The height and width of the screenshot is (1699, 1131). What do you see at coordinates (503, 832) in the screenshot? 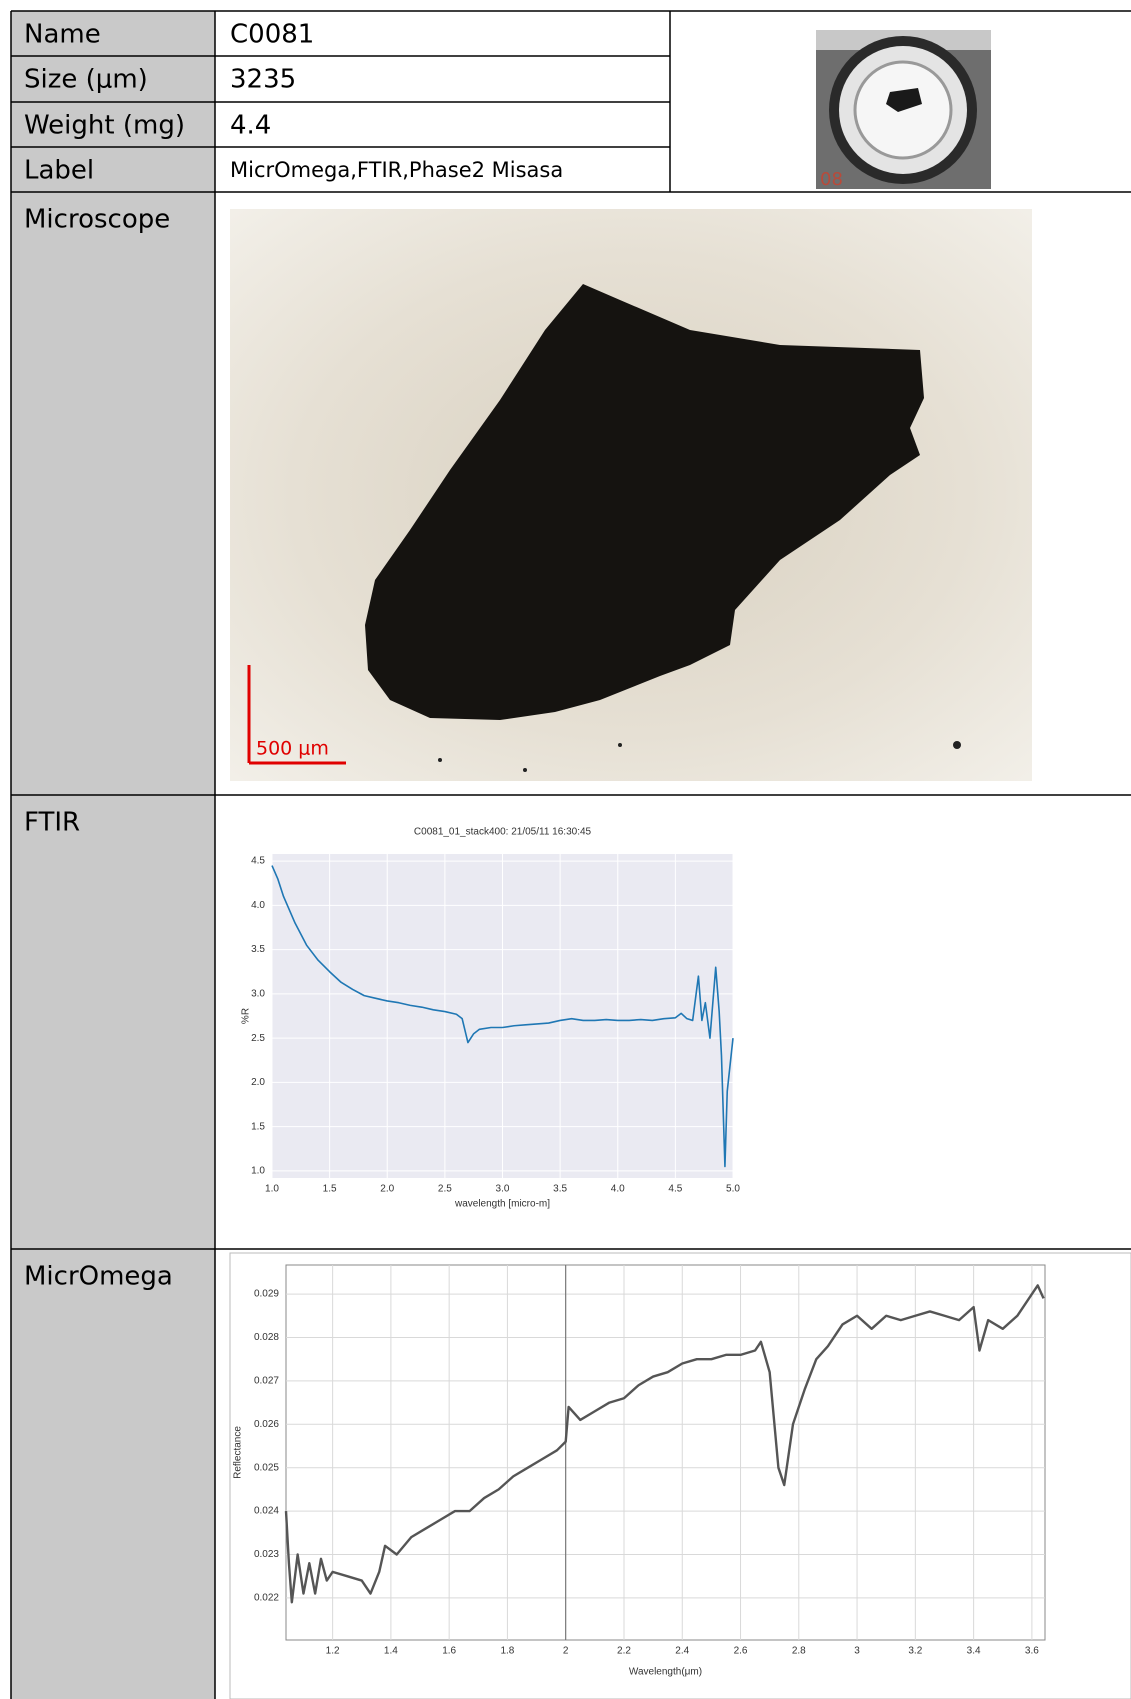
I see `chart-title: C0081_01_stack400: 21/05/11 16:30:45` at bounding box center [503, 832].